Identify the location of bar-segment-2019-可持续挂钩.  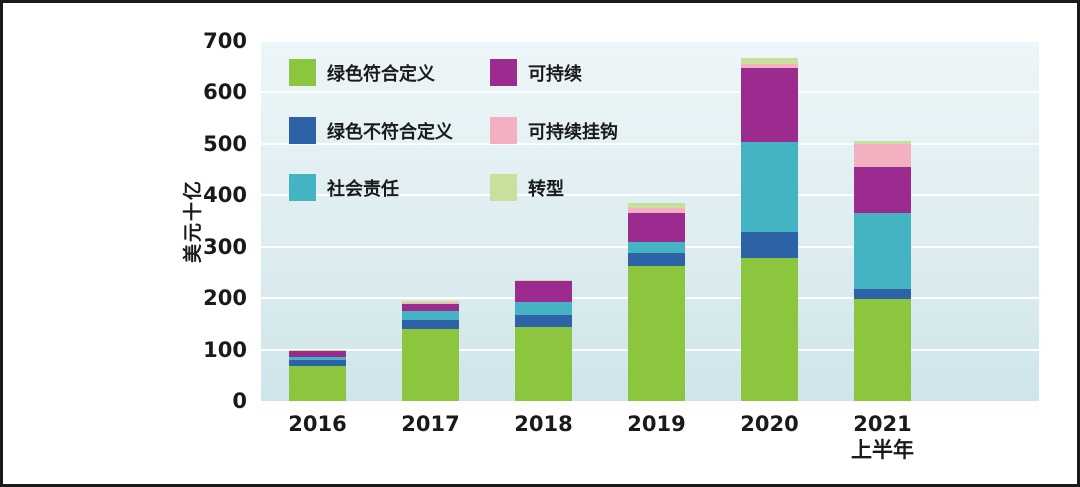
(656, 211).